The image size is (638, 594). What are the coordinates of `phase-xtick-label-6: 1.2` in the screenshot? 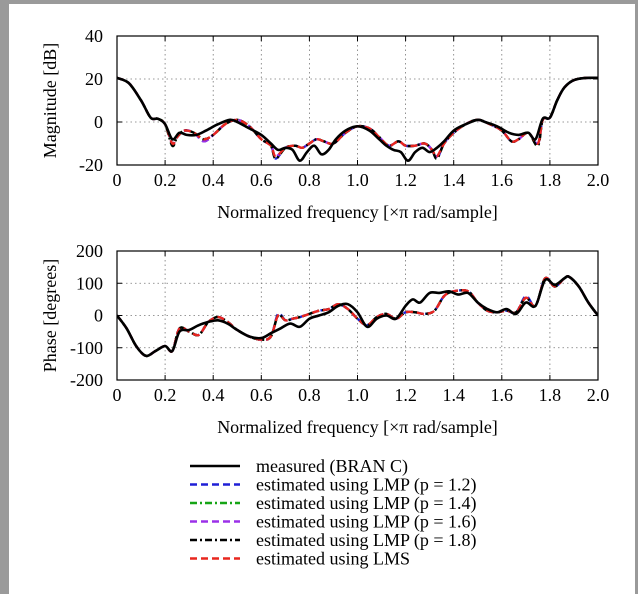 It's located at (405, 395).